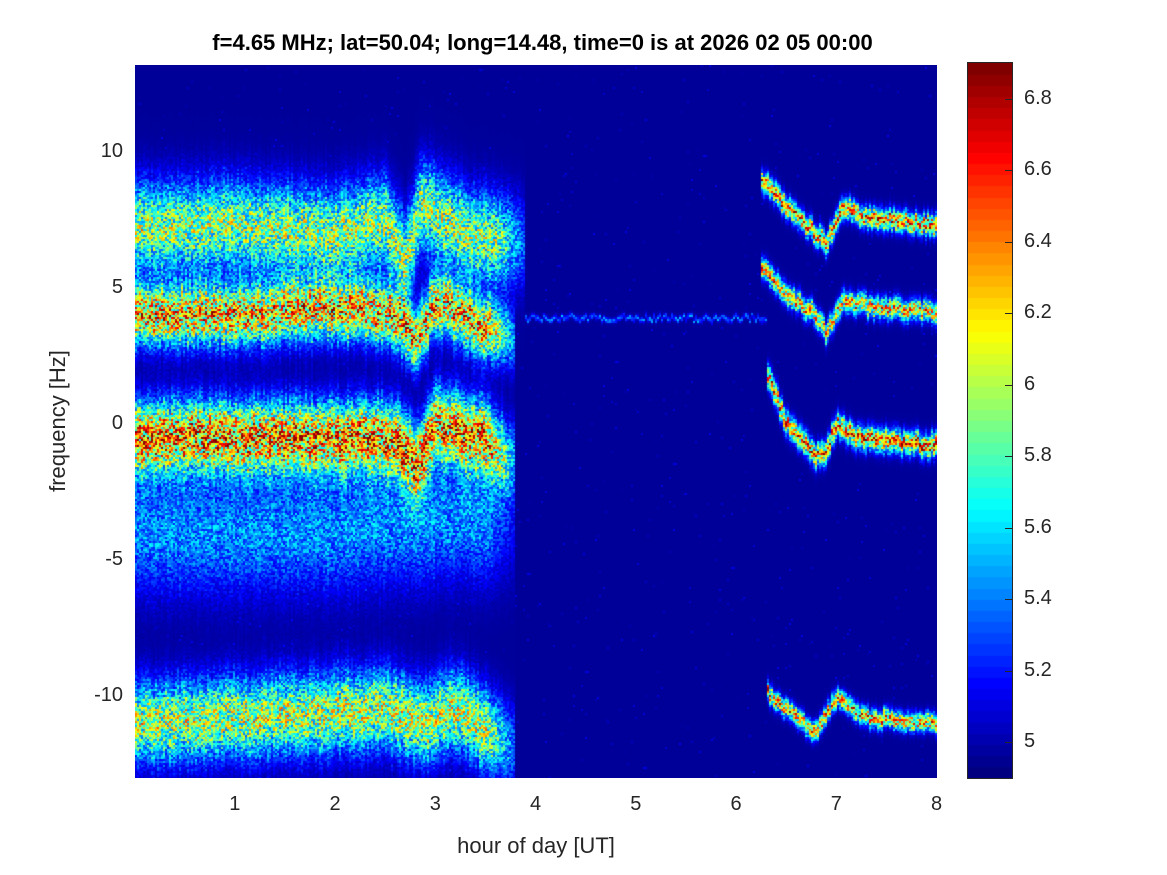 Image resolution: width=1167 pixels, height=875 pixels. What do you see at coordinates (117, 423) in the screenshot?
I see `y-tick-label: 0` at bounding box center [117, 423].